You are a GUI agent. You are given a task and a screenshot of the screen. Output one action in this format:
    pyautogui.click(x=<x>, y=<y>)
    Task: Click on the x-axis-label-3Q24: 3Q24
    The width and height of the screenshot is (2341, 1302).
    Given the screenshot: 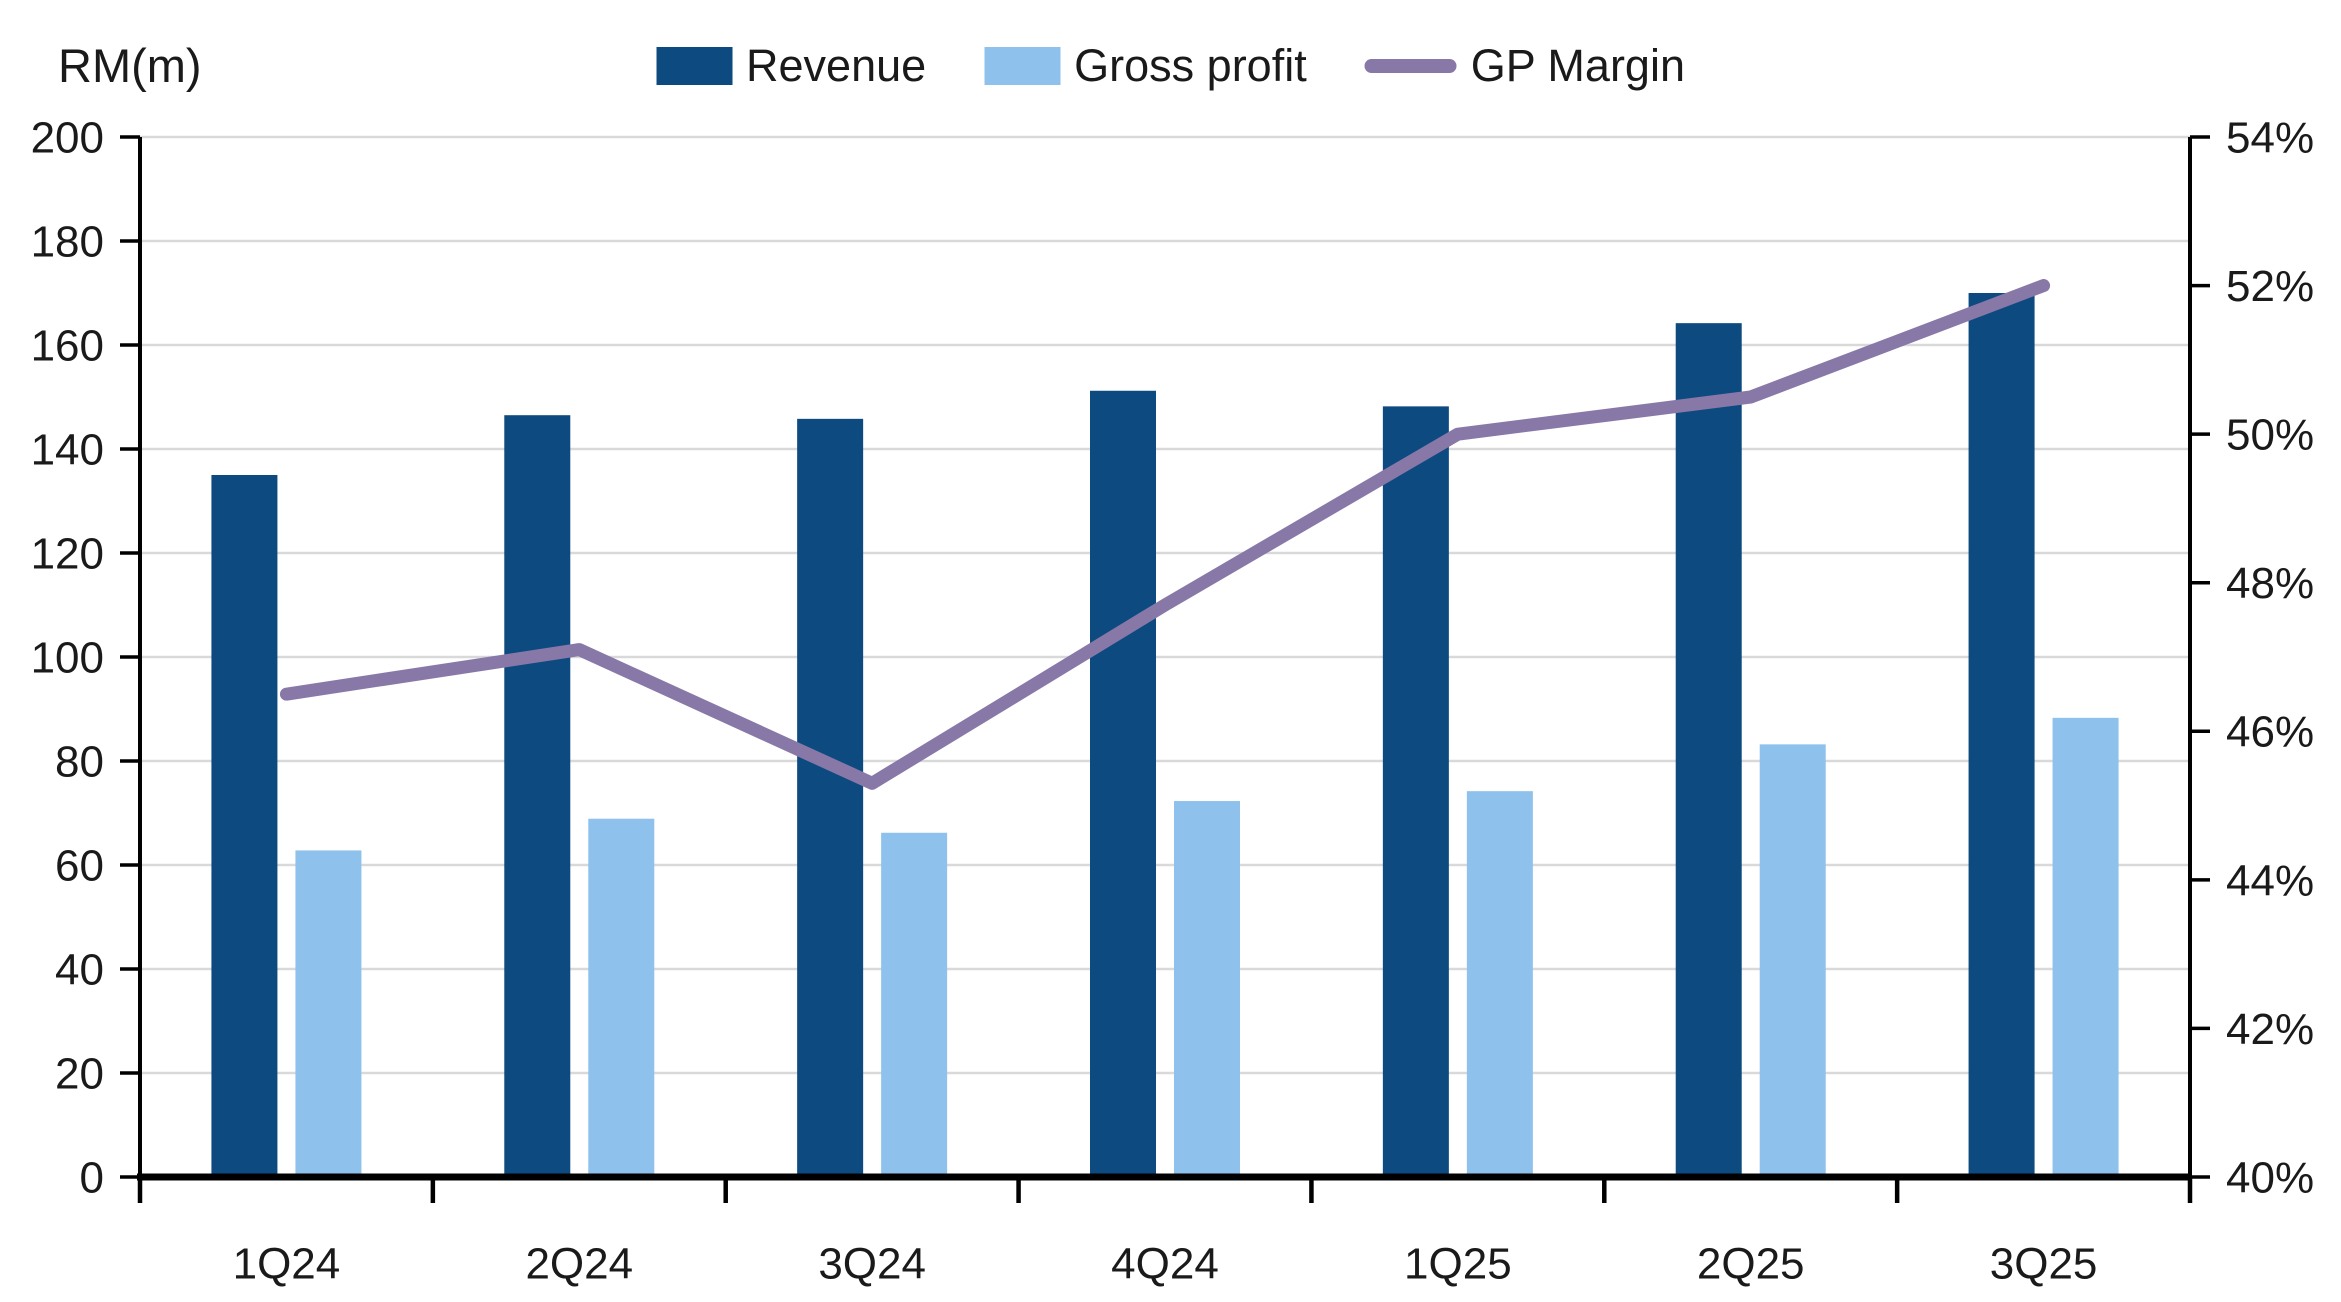 What is the action you would take?
    pyautogui.click(x=872, y=1264)
    